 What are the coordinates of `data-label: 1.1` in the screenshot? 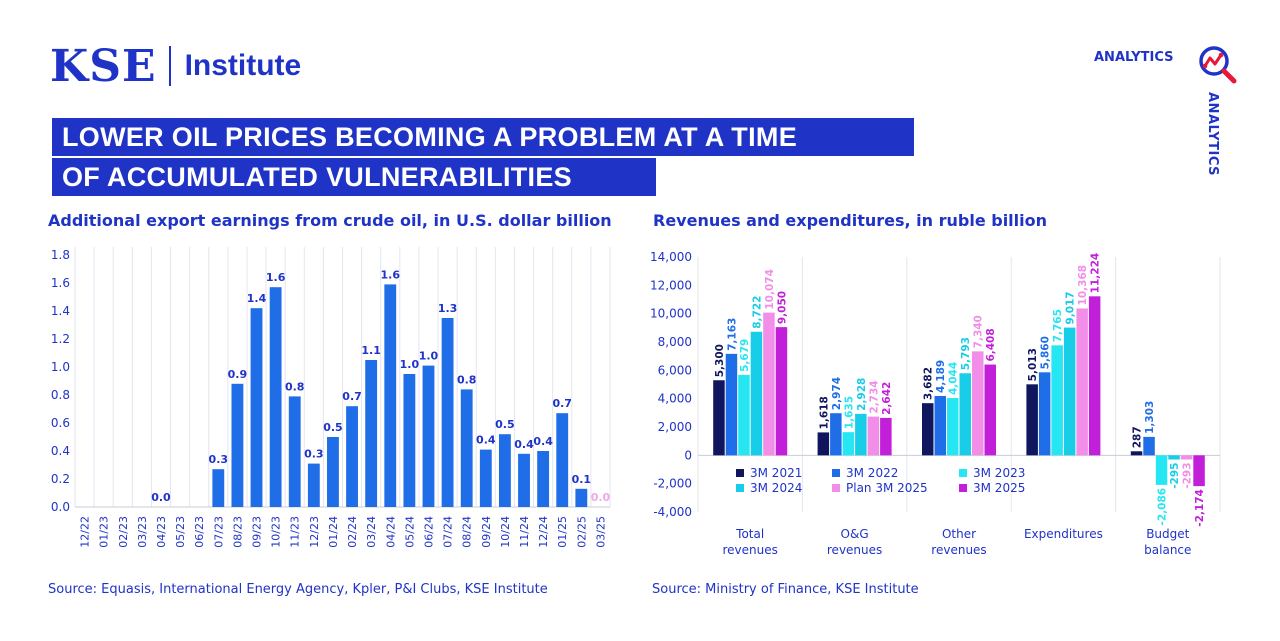 It's located at (371, 350).